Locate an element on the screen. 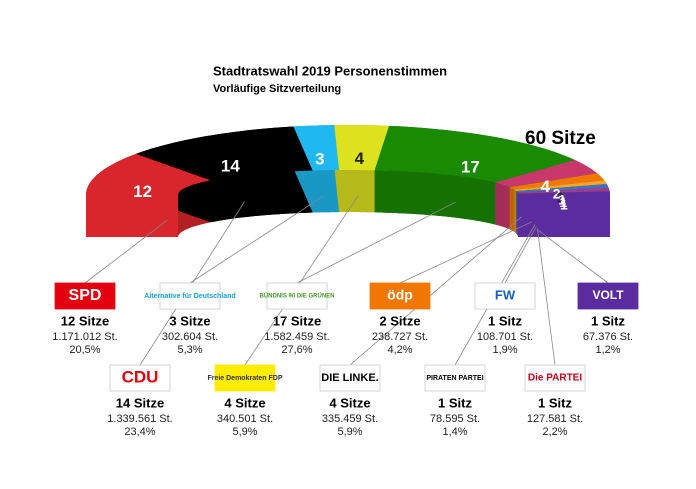  party-name: SPD is located at coordinates (85, 295).